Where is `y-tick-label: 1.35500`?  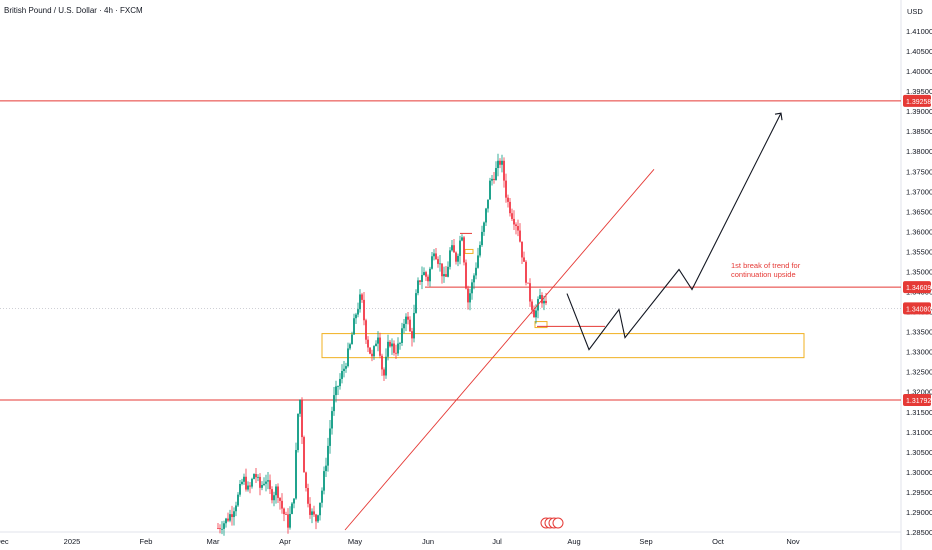
y-tick-label: 1.35500 is located at coordinates (919, 251).